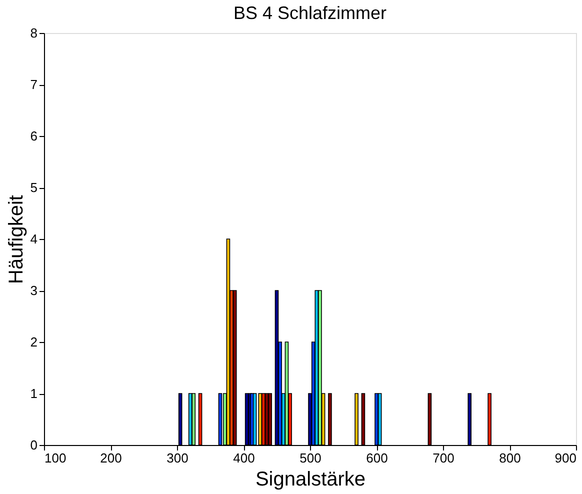  Describe the element at coordinates (443, 458) in the screenshot. I see `x-tick-label: 700` at that location.